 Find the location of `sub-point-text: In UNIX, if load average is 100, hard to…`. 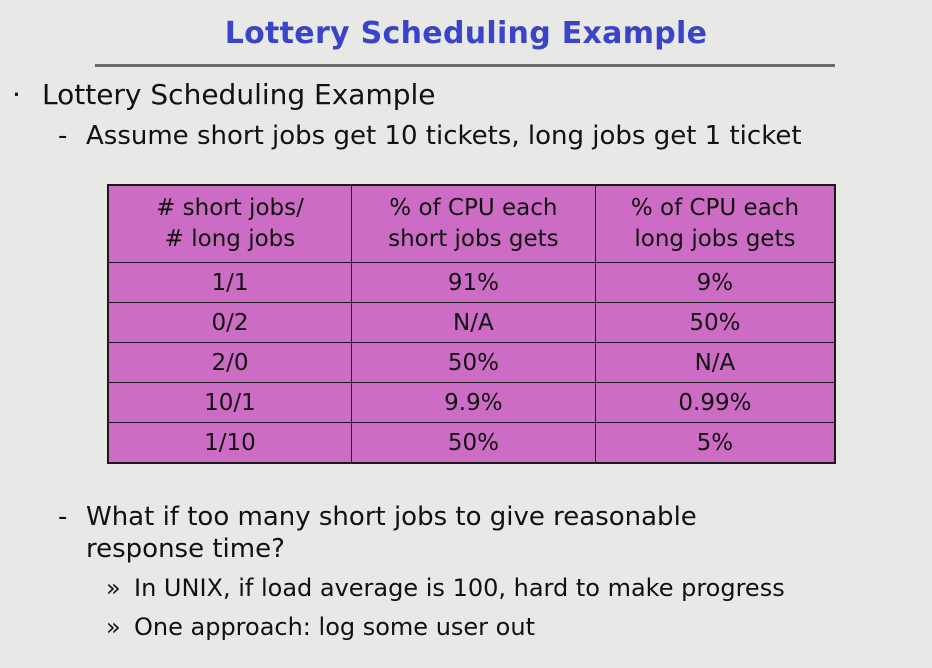

sub-point-text: In UNIX, if load average is 100, hard to… is located at coordinates (459, 588).